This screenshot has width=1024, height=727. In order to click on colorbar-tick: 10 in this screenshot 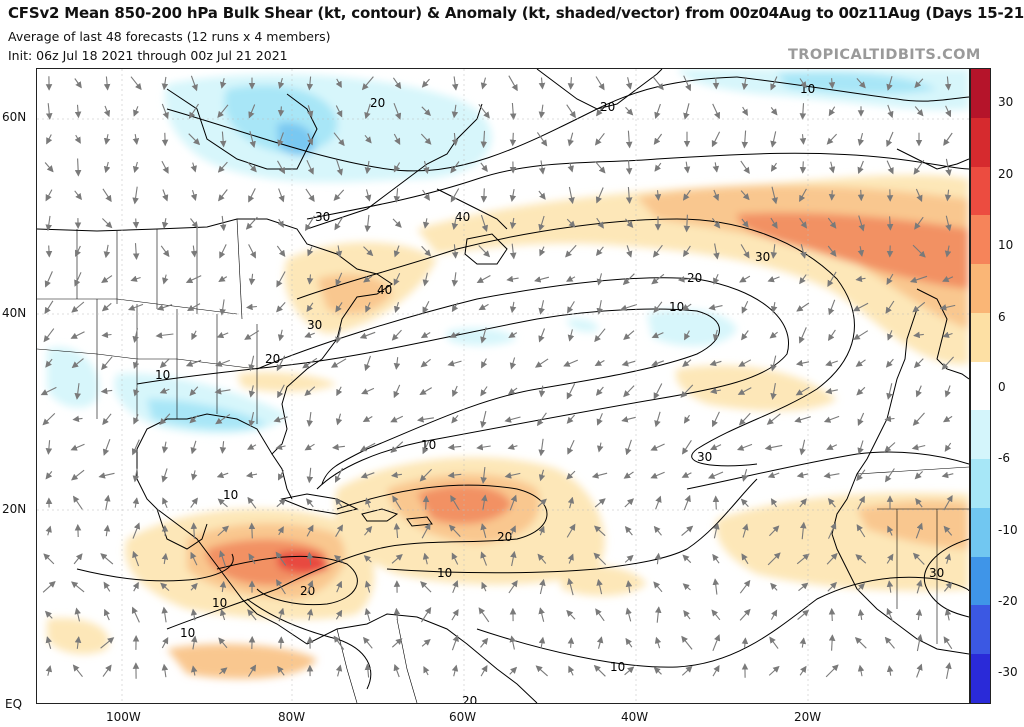, I will do `click(1006, 245)`.